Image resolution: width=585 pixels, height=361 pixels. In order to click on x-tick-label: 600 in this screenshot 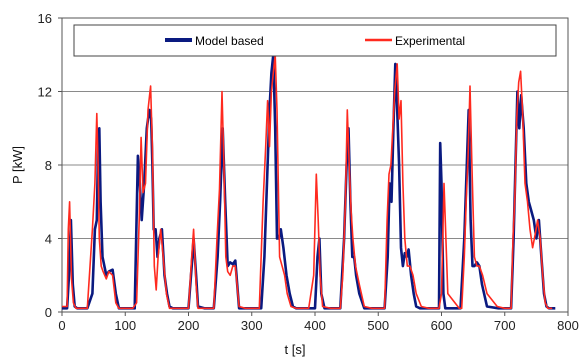, I will do `click(442, 325)`.